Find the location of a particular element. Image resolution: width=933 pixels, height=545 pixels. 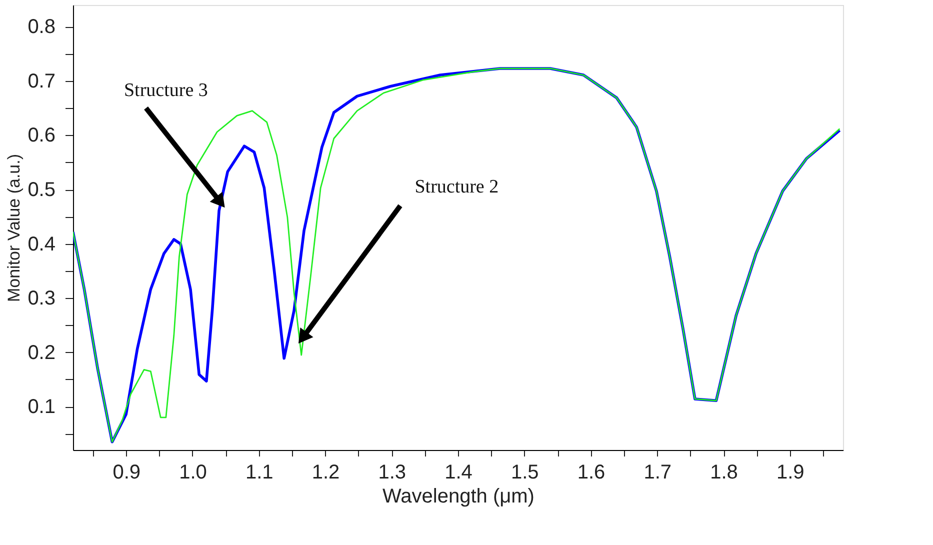

x-axis-title: Wavelength (μm) is located at coordinates (458, 497).